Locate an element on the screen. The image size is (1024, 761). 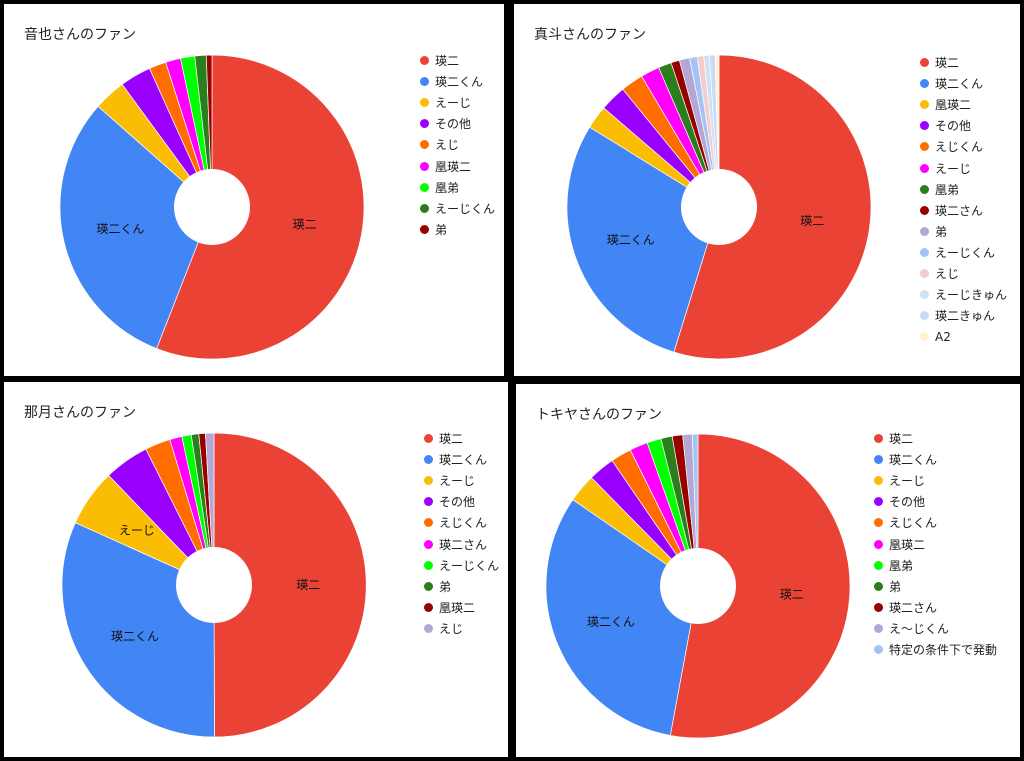
chart-title: 真斗さんのファン is located at coordinates (590, 35).